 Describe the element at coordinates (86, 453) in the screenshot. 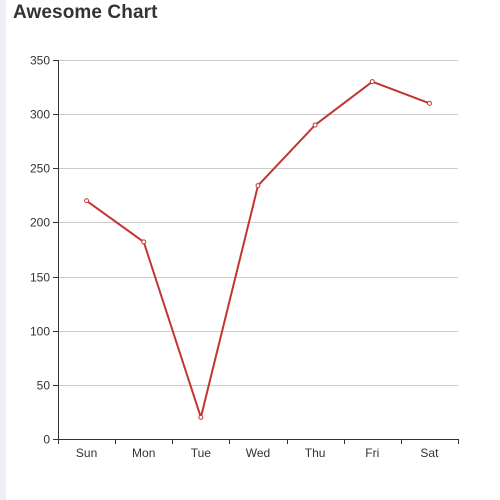

I see `x-tick-label: Sun` at that location.